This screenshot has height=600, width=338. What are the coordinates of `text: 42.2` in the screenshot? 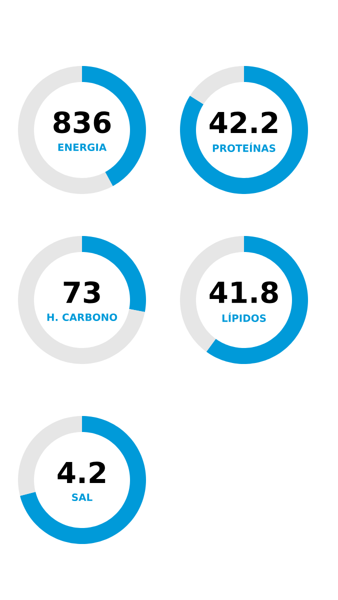 It's located at (244, 123).